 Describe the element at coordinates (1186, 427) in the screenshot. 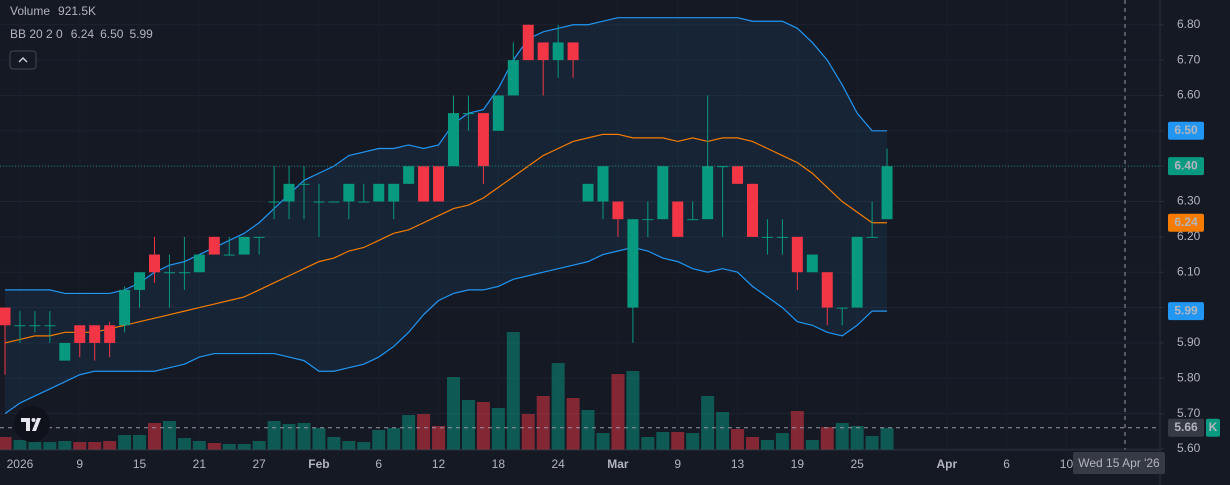

I see `crosshair-price-badge` at that location.